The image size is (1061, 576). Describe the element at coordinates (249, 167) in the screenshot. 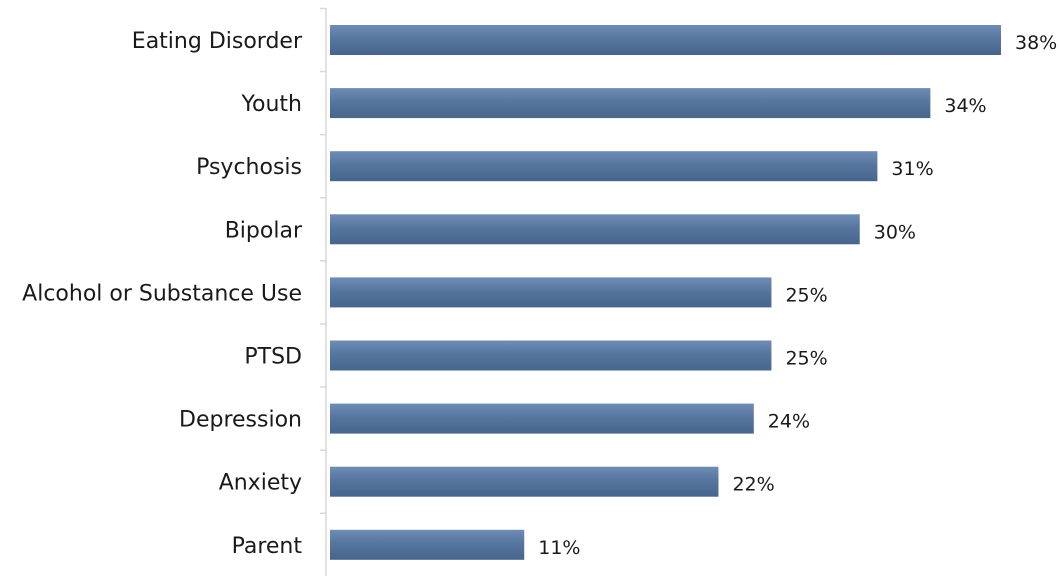

I see `category-tick-label: Psychosis` at that location.